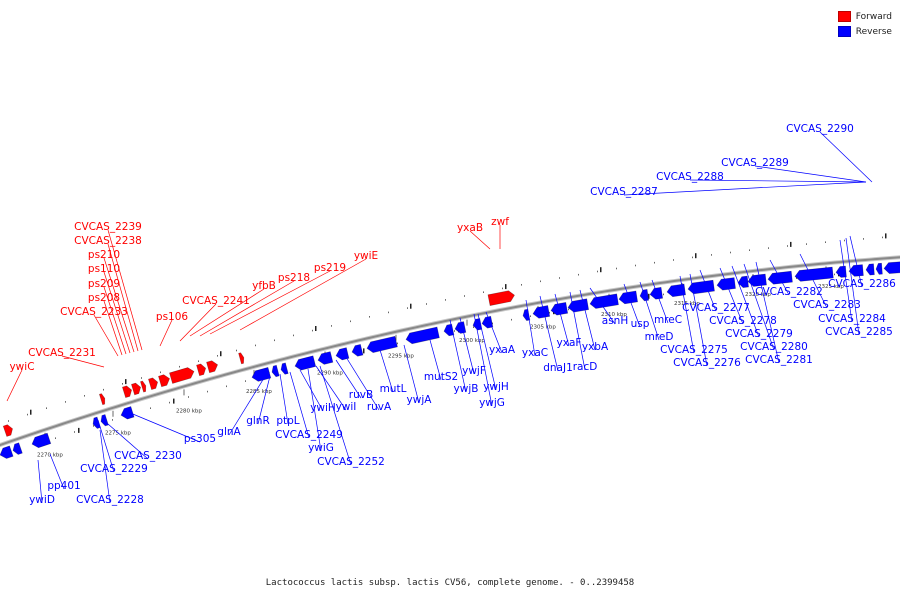 This screenshot has height=600, width=900. What do you see at coordinates (42, 500) in the screenshot?
I see `gene-label-ywid: ywiD` at bounding box center [42, 500].